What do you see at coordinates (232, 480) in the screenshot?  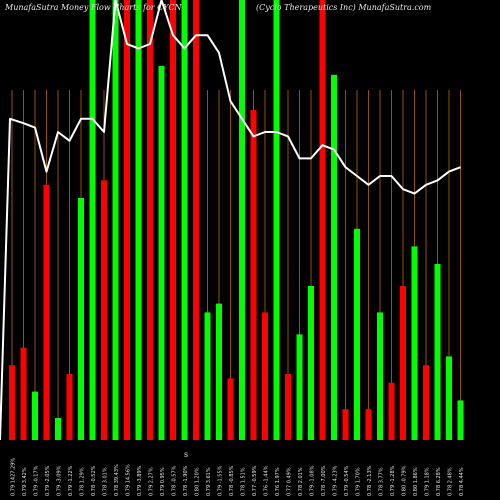 I see `x-tick-label: 0.78 -0.85%` at bounding box center [232, 480].